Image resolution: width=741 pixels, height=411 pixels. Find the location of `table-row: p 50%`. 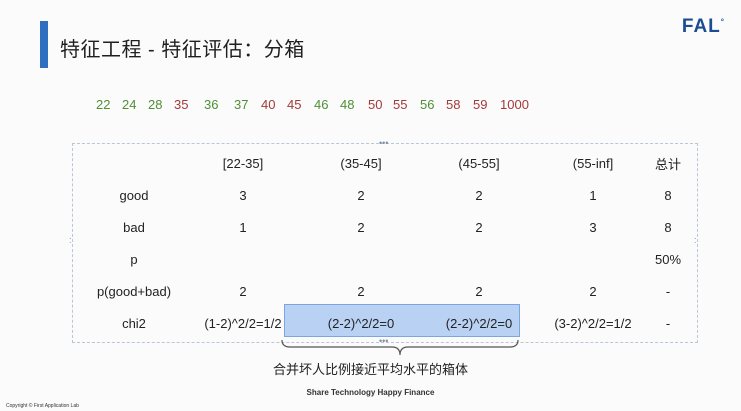

table-row: p 50% is located at coordinates (386, 259).